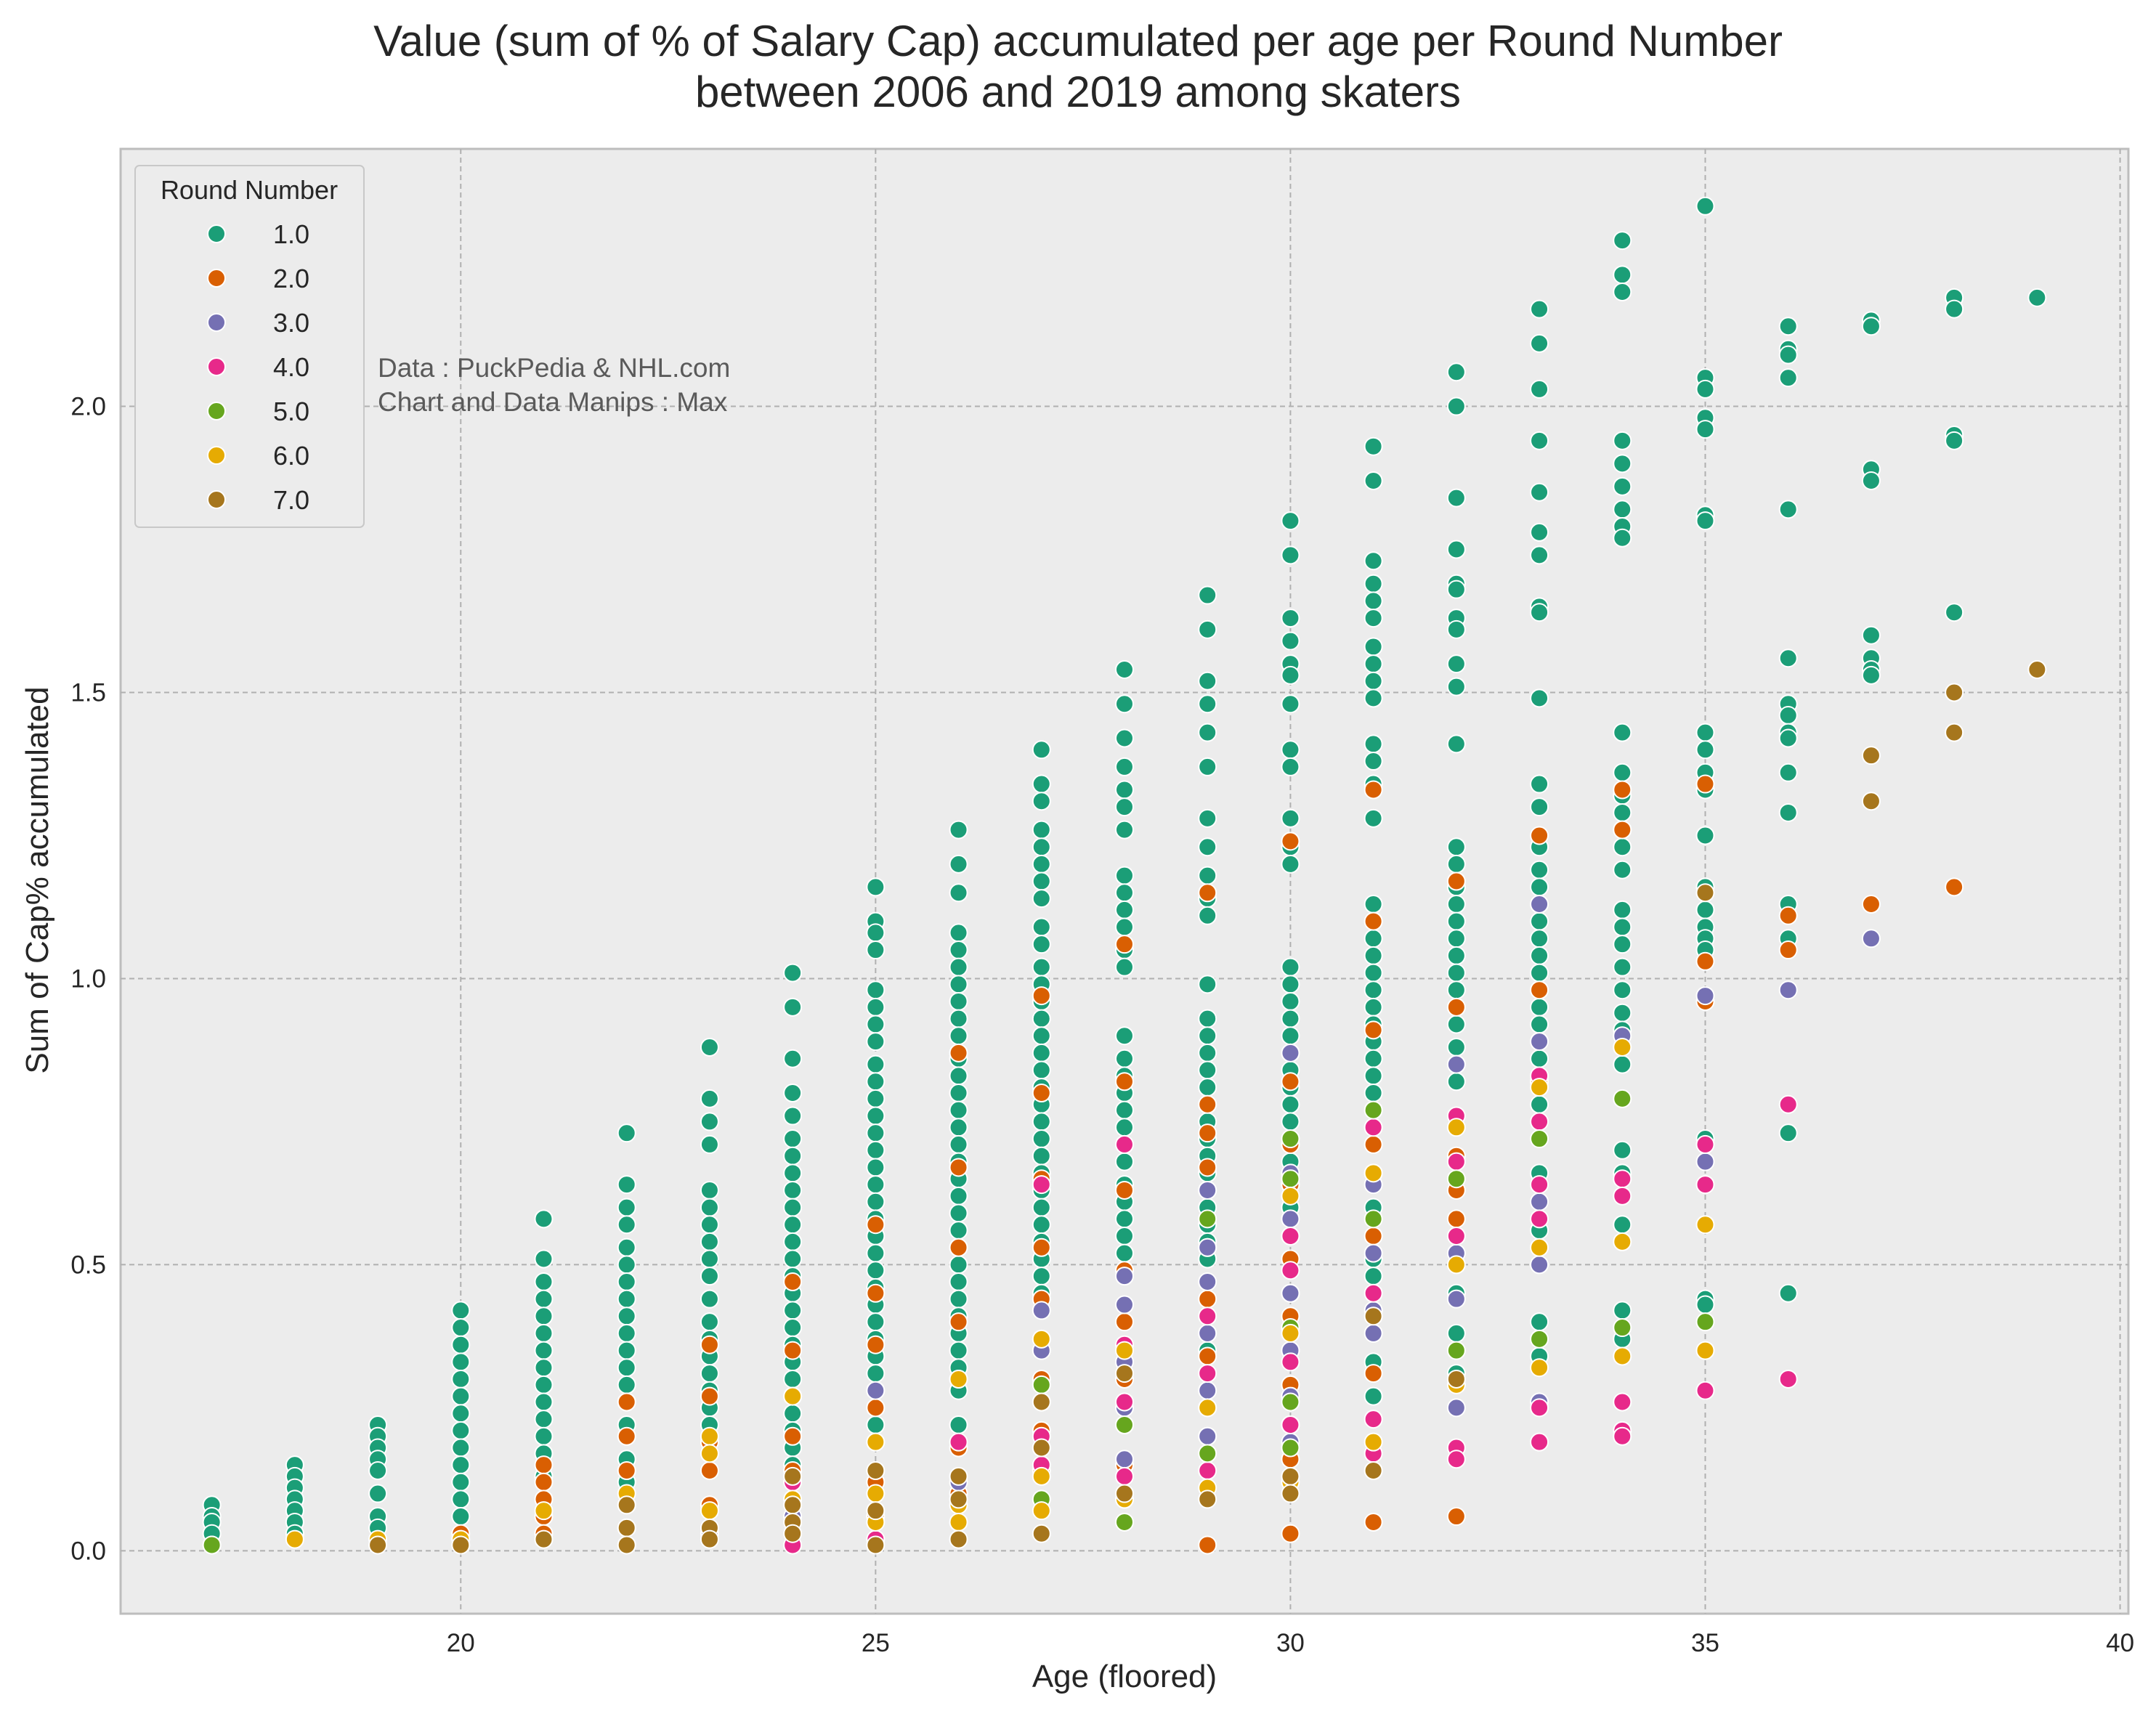  What do you see at coordinates (1705, 1643) in the screenshot?
I see `x-tick-label: 35` at bounding box center [1705, 1643].